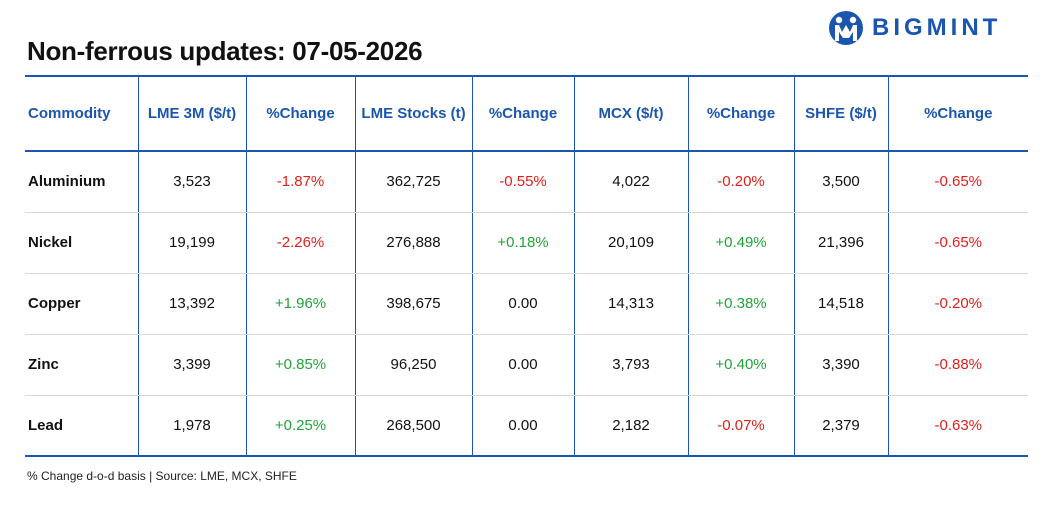  I want to click on brand-logo: BIGMINT, so click(914, 28).